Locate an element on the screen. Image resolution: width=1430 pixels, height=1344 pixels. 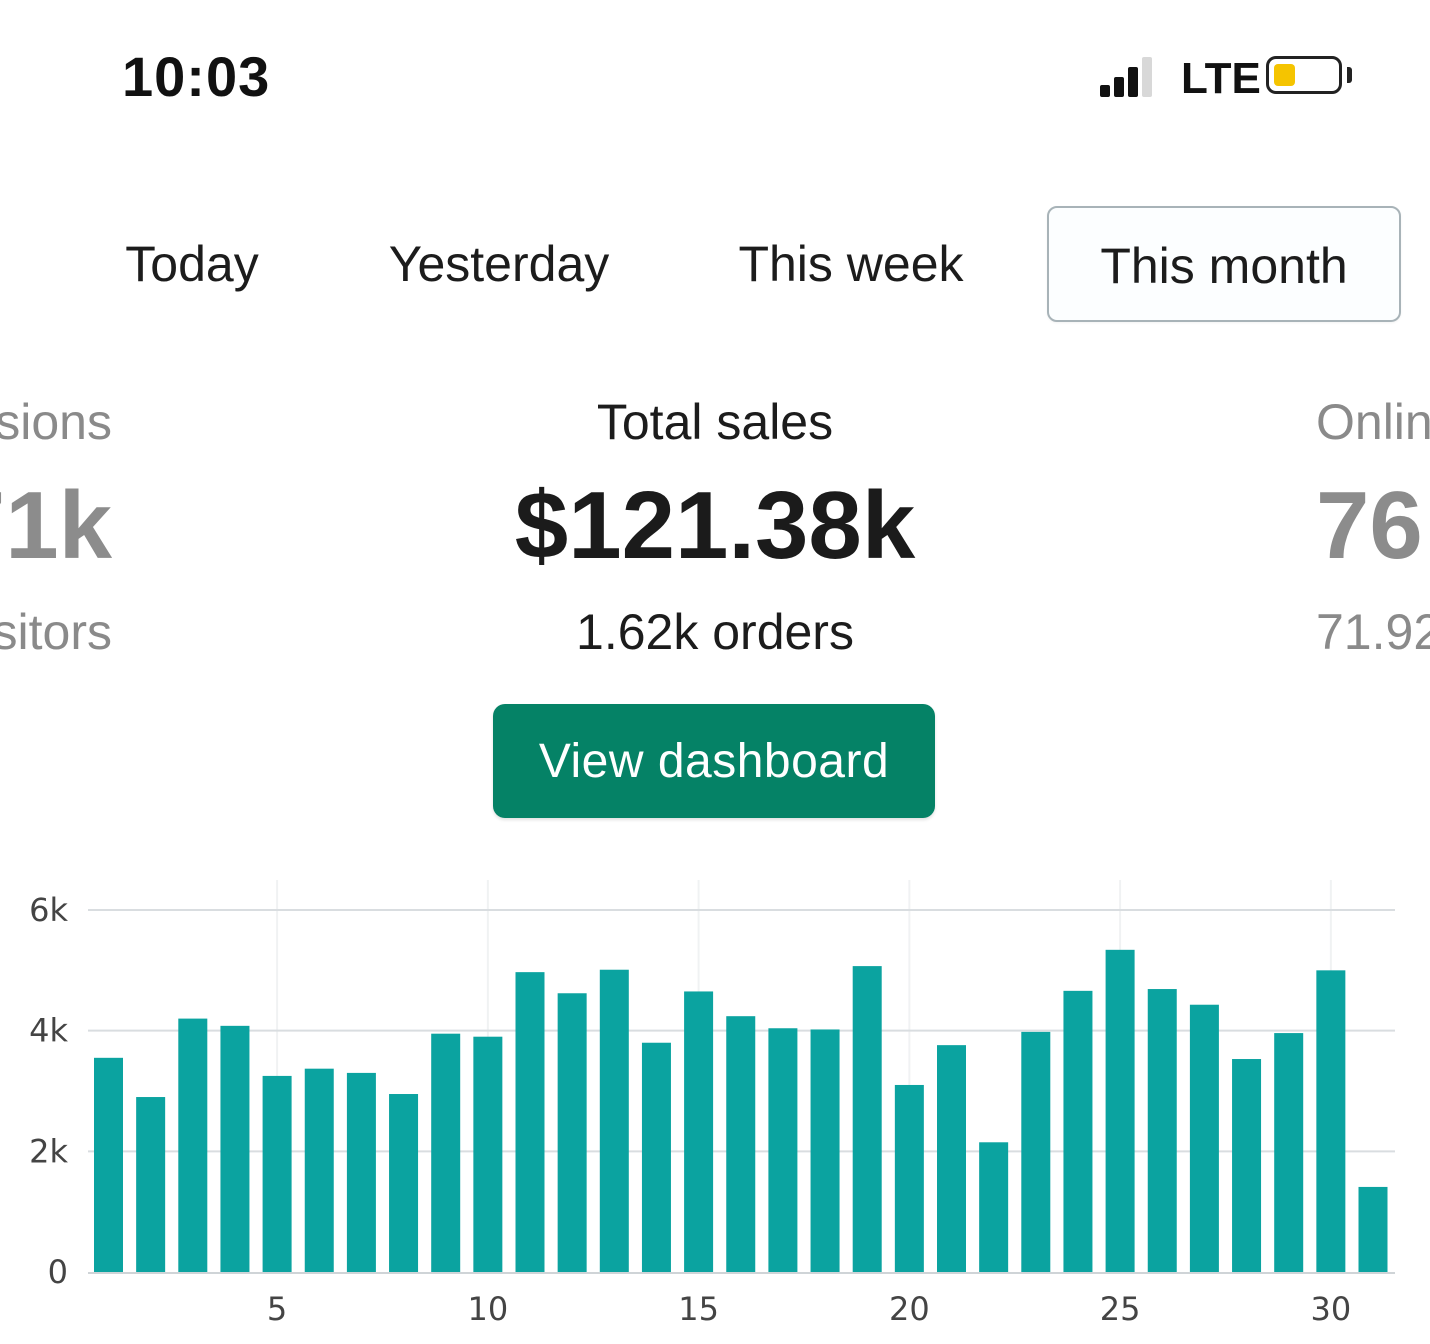
metric-title: sions is located at coordinates (56, 422).